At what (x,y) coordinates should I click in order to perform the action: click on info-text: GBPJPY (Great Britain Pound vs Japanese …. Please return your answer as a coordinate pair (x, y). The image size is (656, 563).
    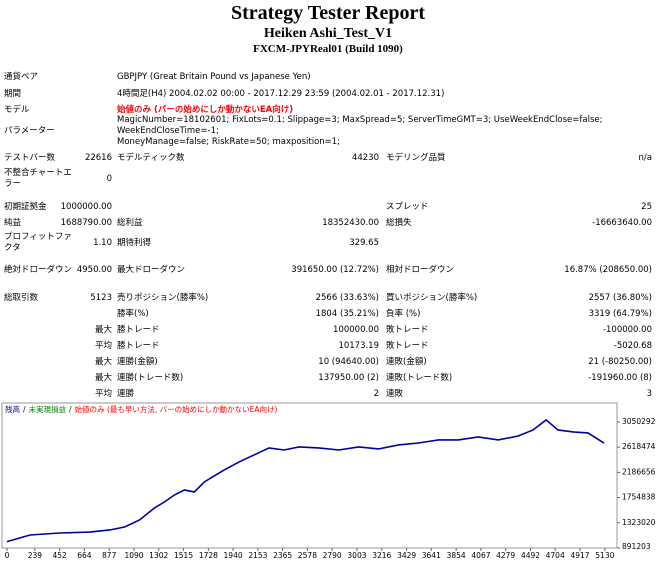
    Looking at the image, I should click on (214, 76).